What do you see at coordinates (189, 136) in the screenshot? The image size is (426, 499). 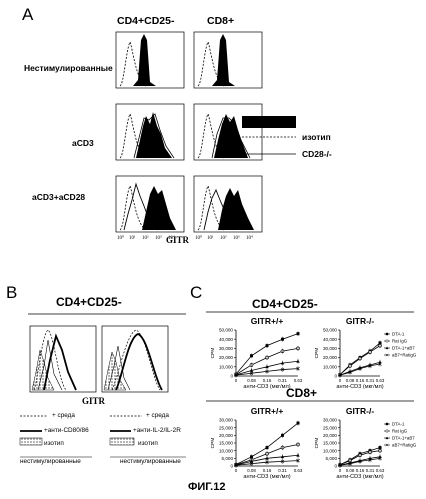 I see `panel-a-histograms: 10⁰ 10¹ 10² 10³ 10⁴ 10⁰ 10¹ 10² 10³ 10⁴` at bounding box center [189, 136].